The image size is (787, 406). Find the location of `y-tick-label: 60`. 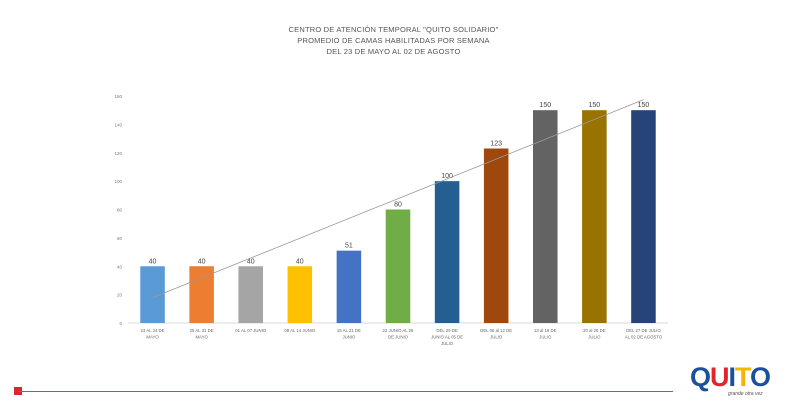

y-tick-label: 60 is located at coordinates (120, 238).